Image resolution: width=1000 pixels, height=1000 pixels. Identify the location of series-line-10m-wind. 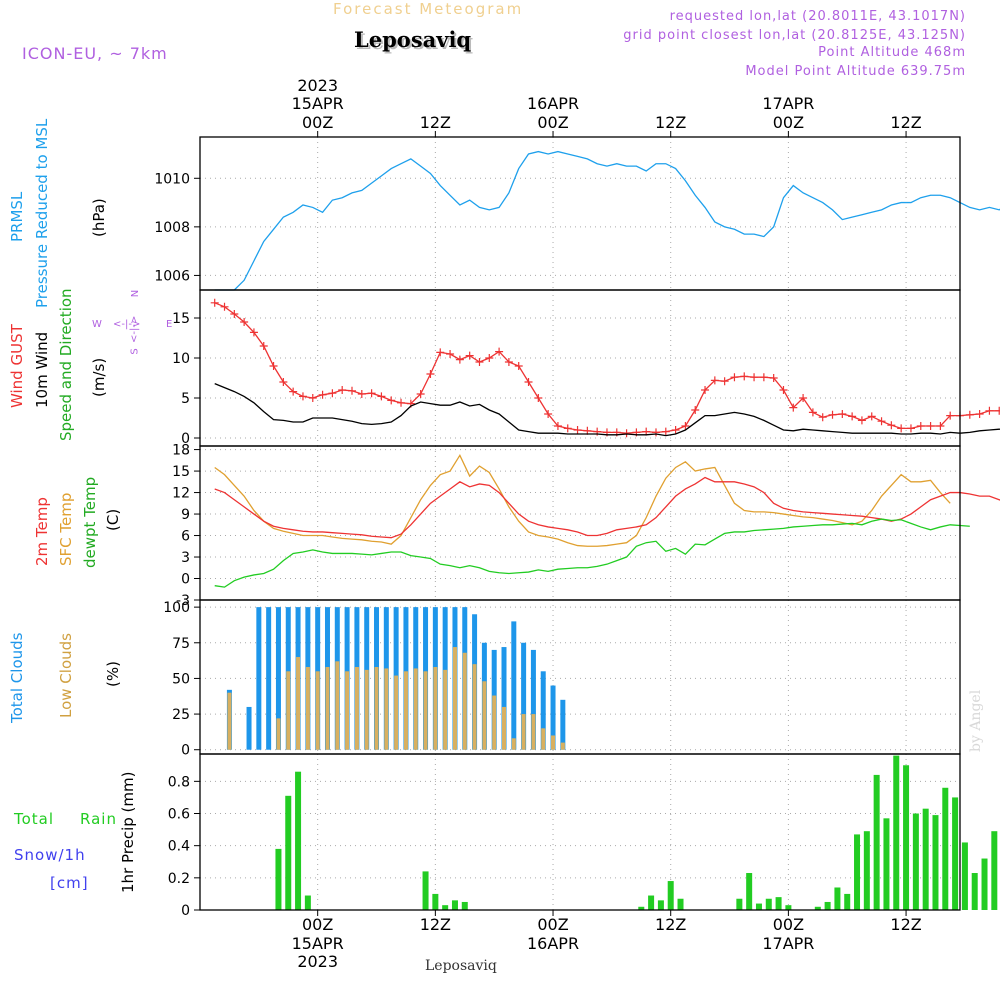
(607, 409).